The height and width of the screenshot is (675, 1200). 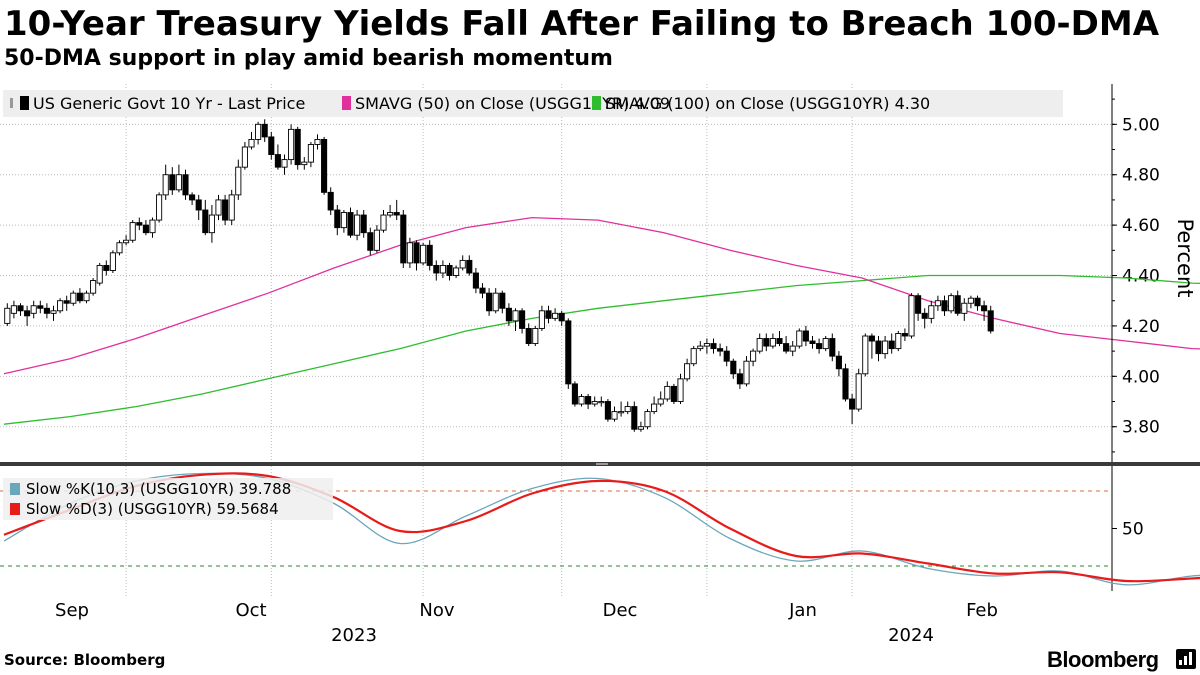 What do you see at coordinates (767, 103) in the screenshot?
I see `price-legend-entry: SMAVG (100) on Close (USGG10YR) 4.30` at bounding box center [767, 103].